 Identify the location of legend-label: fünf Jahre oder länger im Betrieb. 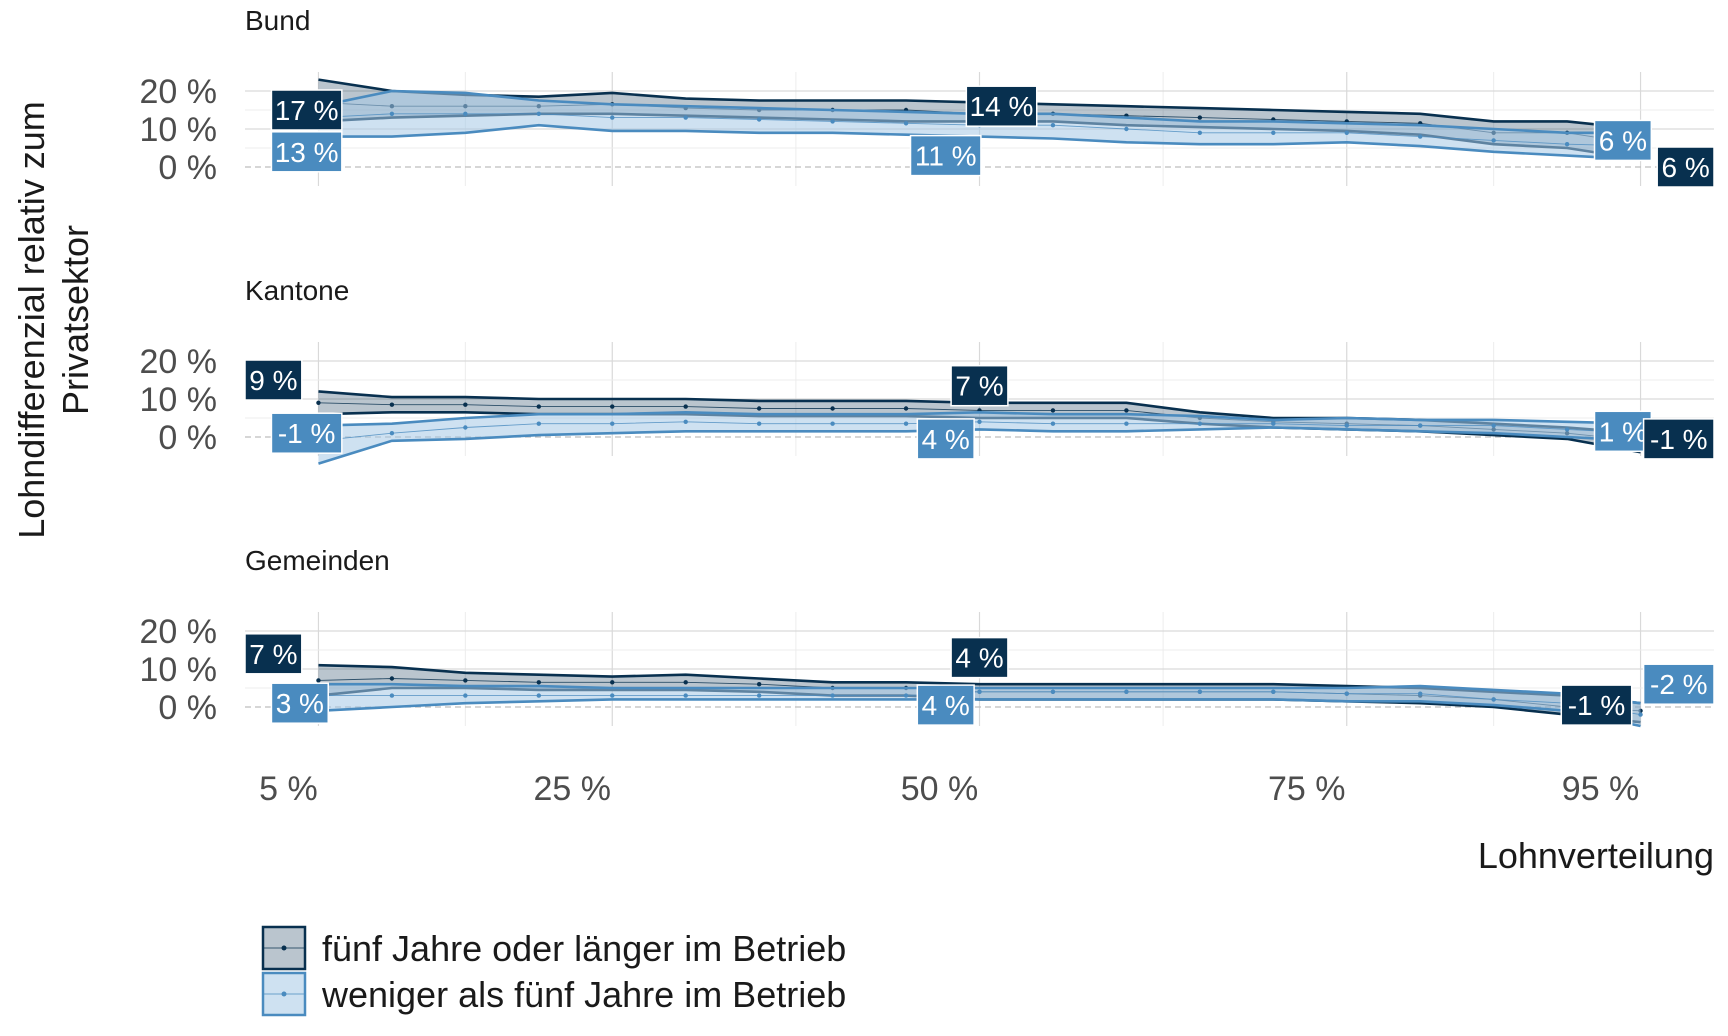
(584, 948).